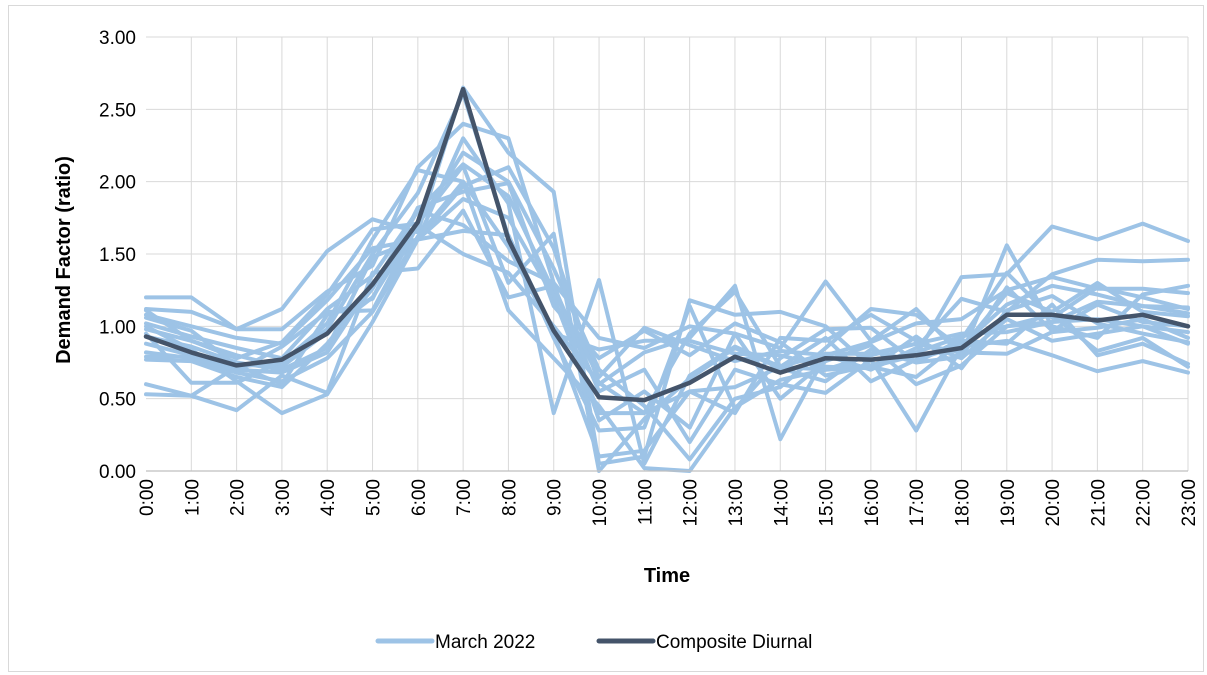  What do you see at coordinates (827, 503) in the screenshot?
I see `x-tick-label-15: 15:00` at bounding box center [827, 503].